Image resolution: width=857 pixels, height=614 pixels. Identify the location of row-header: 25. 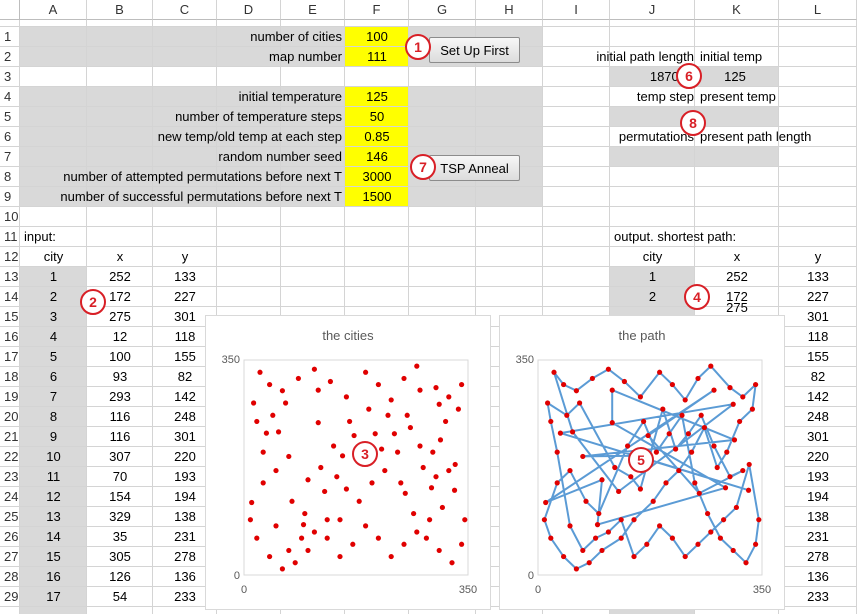
(11, 516).